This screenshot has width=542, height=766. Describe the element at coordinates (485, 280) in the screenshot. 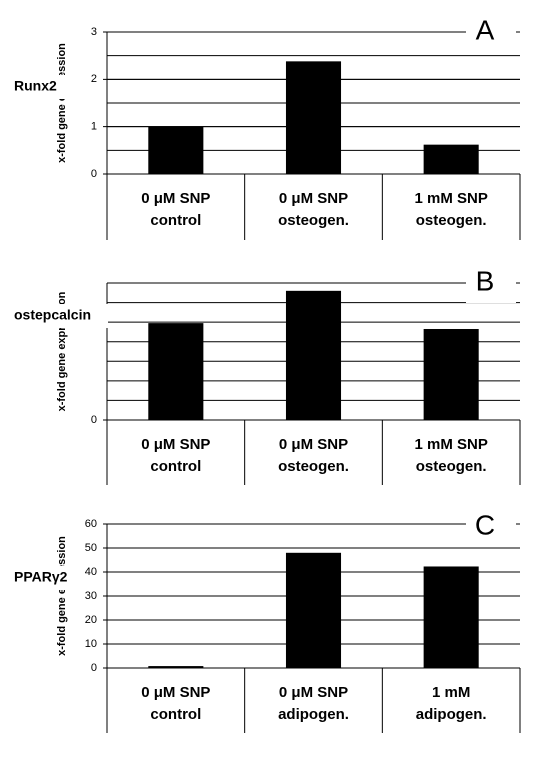

I see `panel-label: B` at that location.